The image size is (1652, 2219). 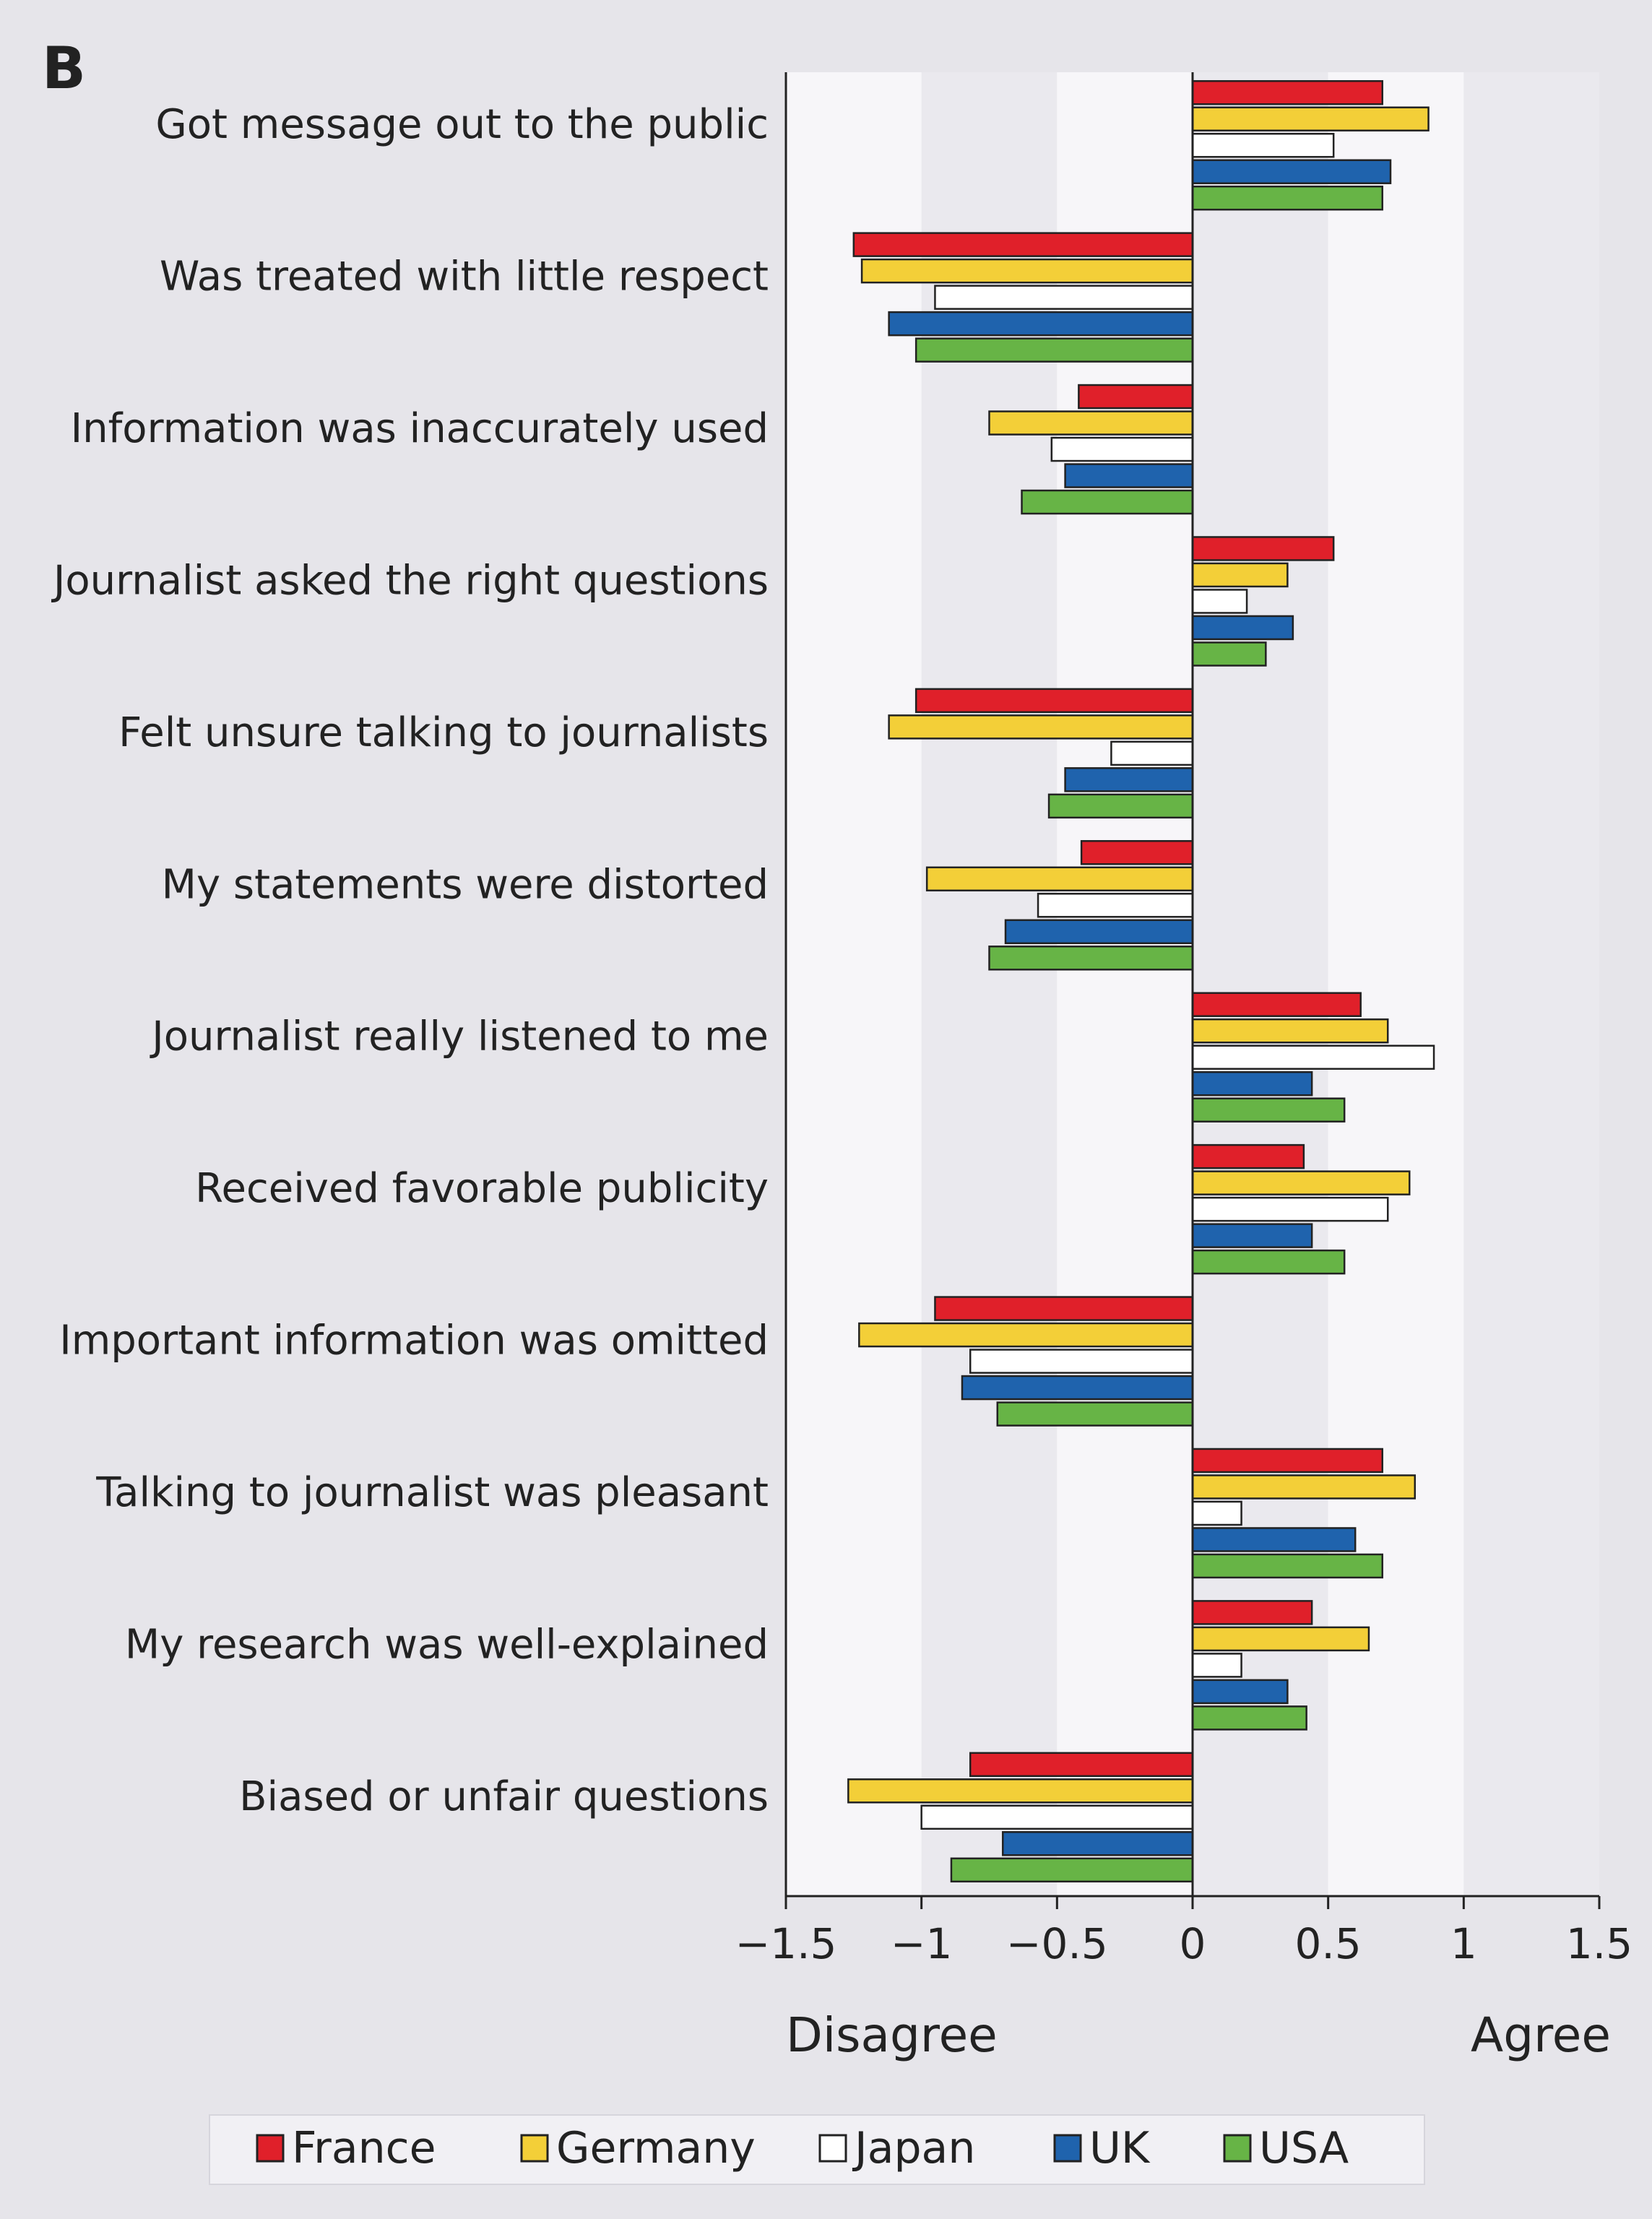 I want to click on legend-label-japan: Japan, so click(x=913, y=2148).